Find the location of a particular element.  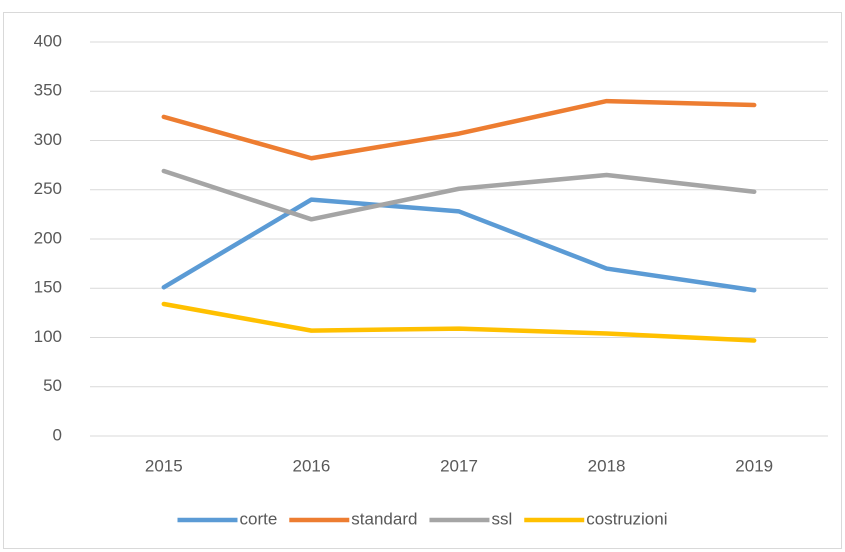

y-tick-label: 250 is located at coordinates (48, 188).